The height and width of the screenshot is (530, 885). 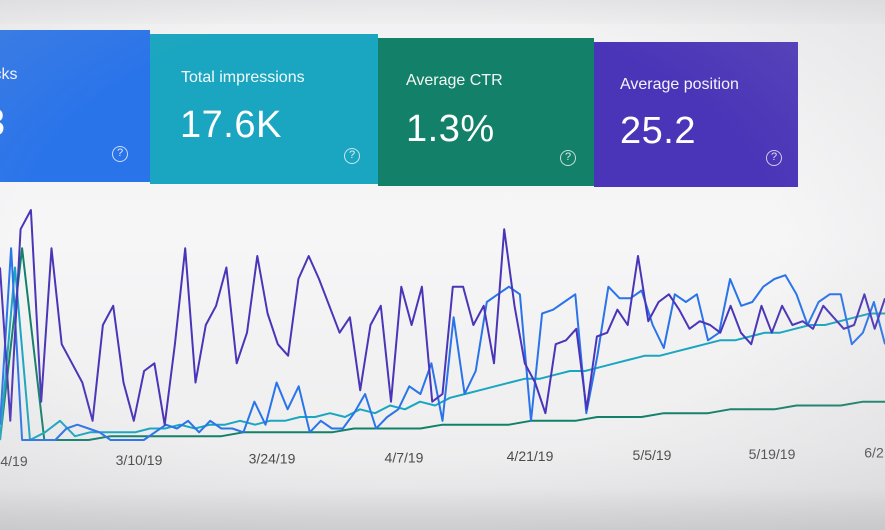 What do you see at coordinates (404, 457) in the screenshot?
I see `x-tick-label: 4/7/19` at bounding box center [404, 457].